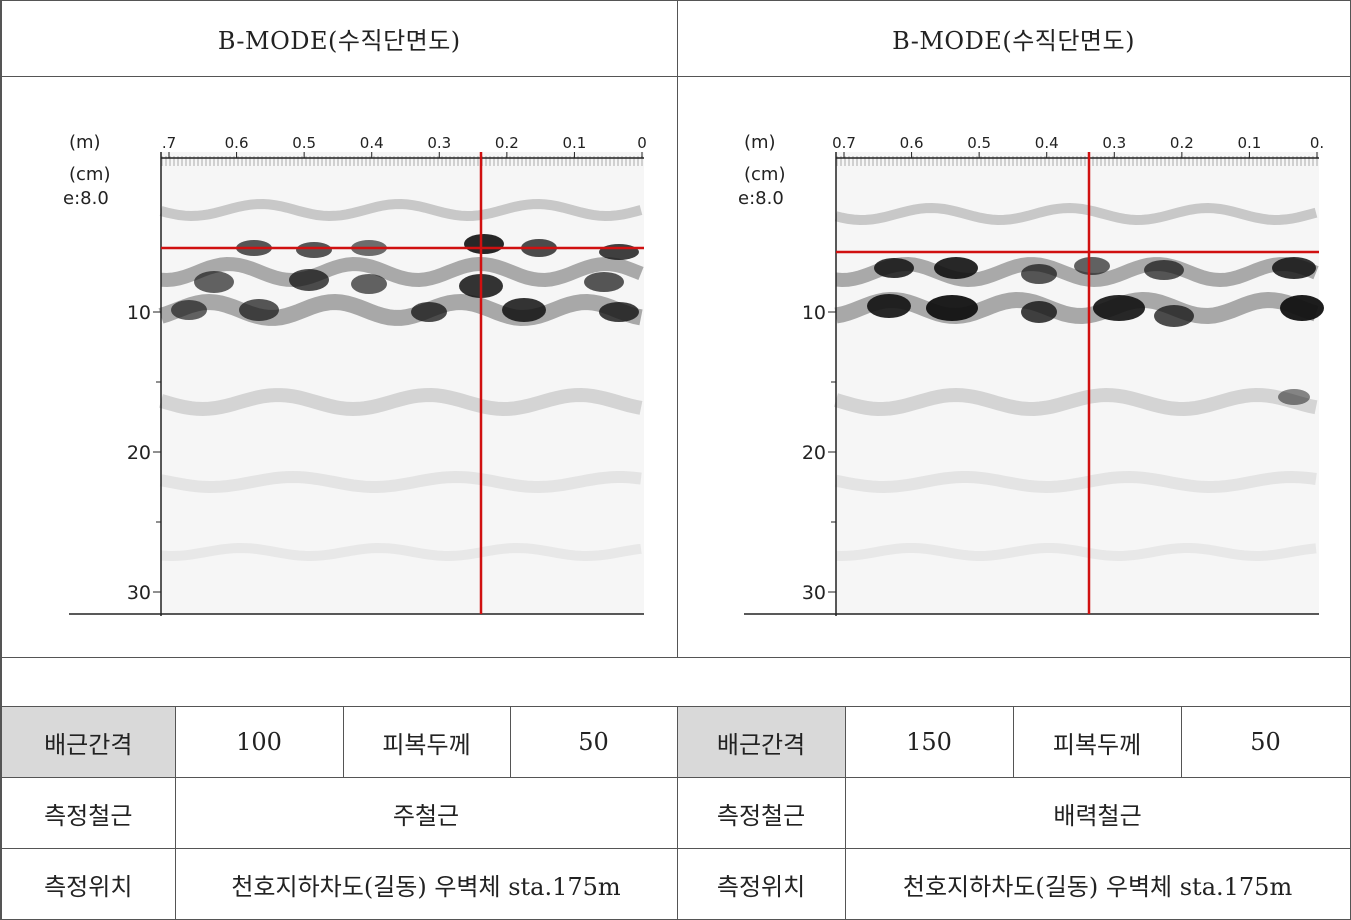 Image resolution: width=1351 pixels, height=920 pixels. I want to click on spacing-label-right: 배근간격, so click(761, 742).